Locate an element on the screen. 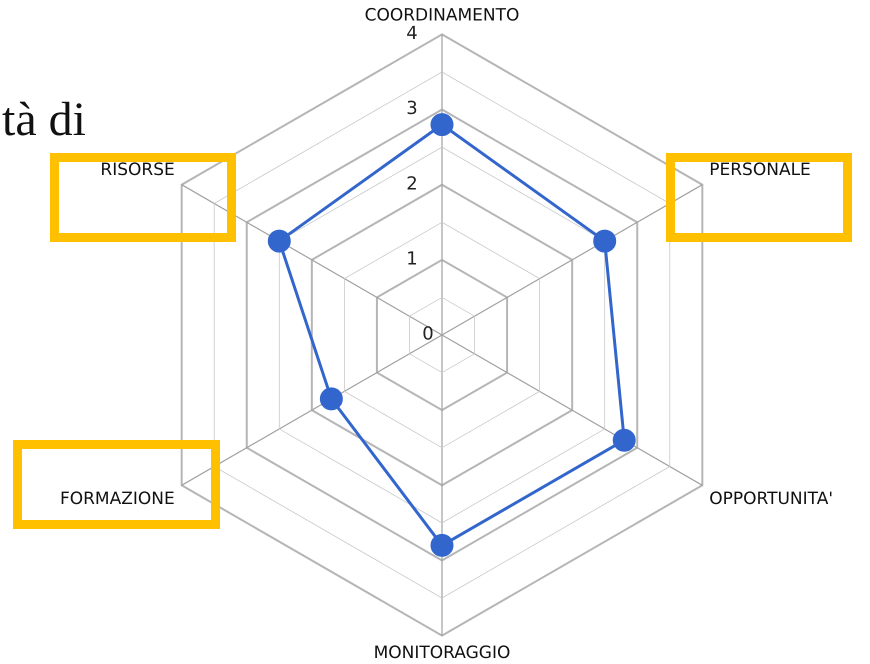  spoke-label: COORDINAMENTO is located at coordinates (442, 16).